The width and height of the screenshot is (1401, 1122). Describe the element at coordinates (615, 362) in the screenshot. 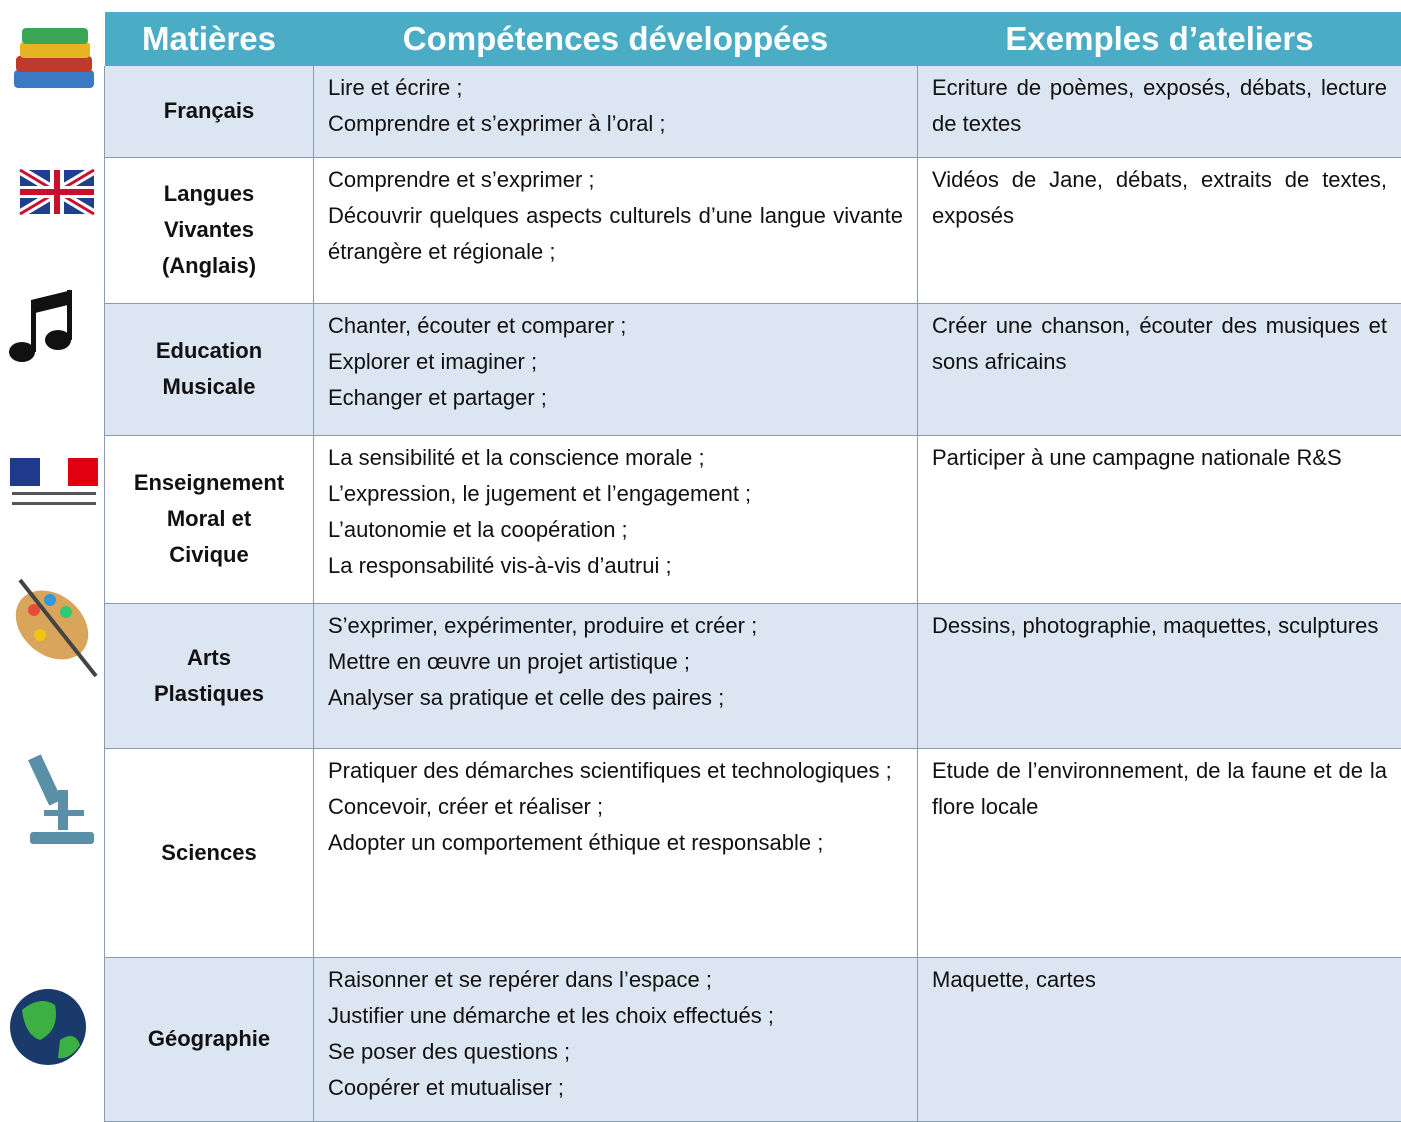

I see `skill: Explorer et imaginer ;` at that location.